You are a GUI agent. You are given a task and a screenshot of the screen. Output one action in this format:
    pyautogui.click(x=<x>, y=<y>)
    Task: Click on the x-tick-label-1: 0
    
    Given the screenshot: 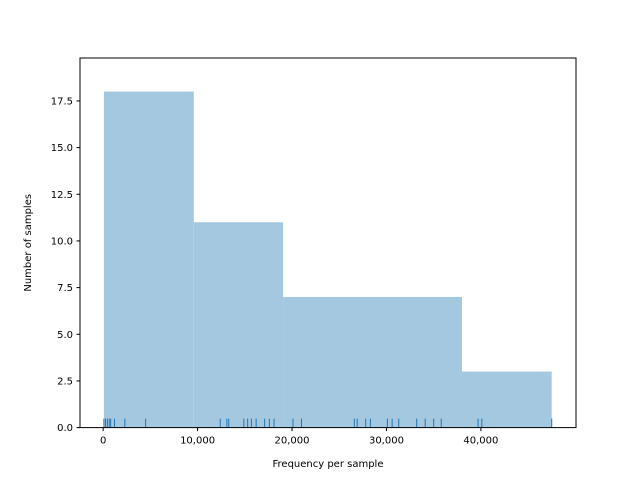 What is the action you would take?
    pyautogui.click(x=103, y=441)
    